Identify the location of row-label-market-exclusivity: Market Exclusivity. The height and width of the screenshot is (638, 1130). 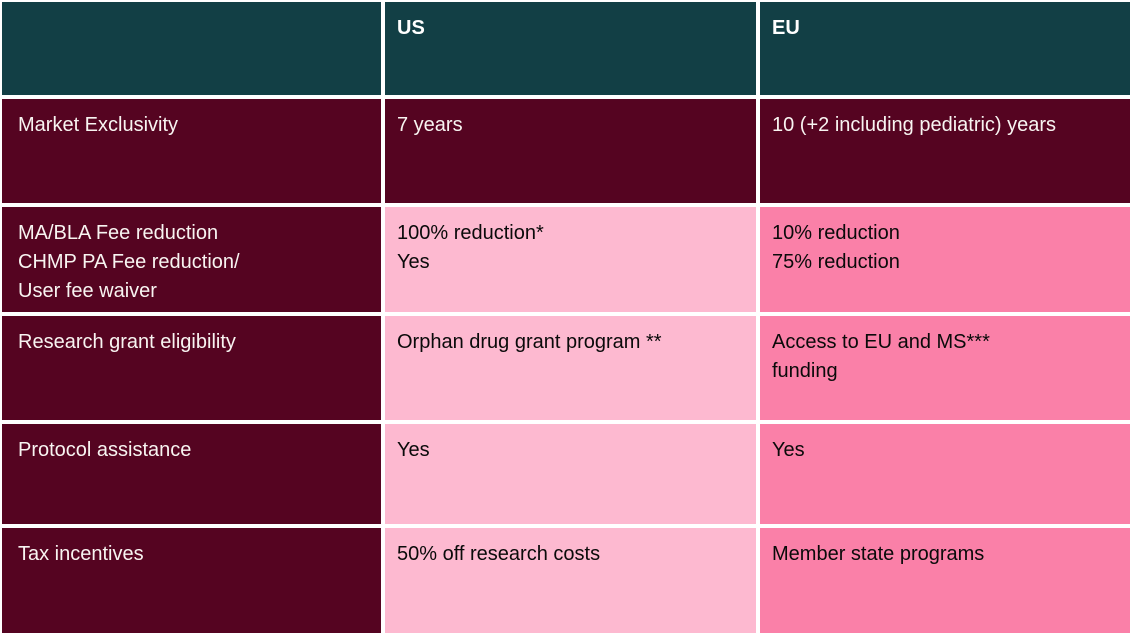
(191, 151).